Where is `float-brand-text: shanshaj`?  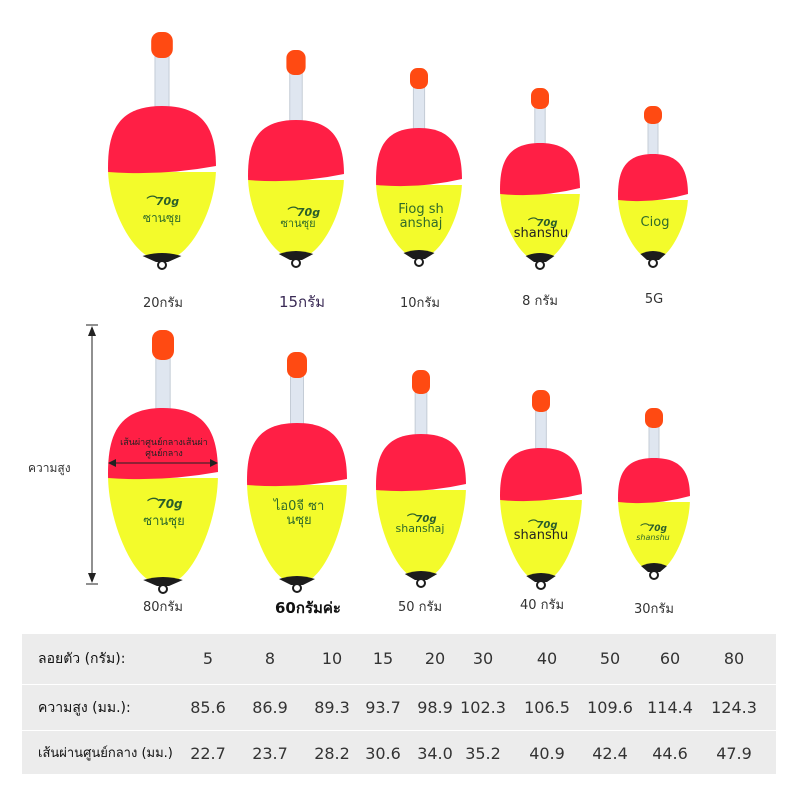
float-brand-text: shanshaj is located at coordinates (420, 528).